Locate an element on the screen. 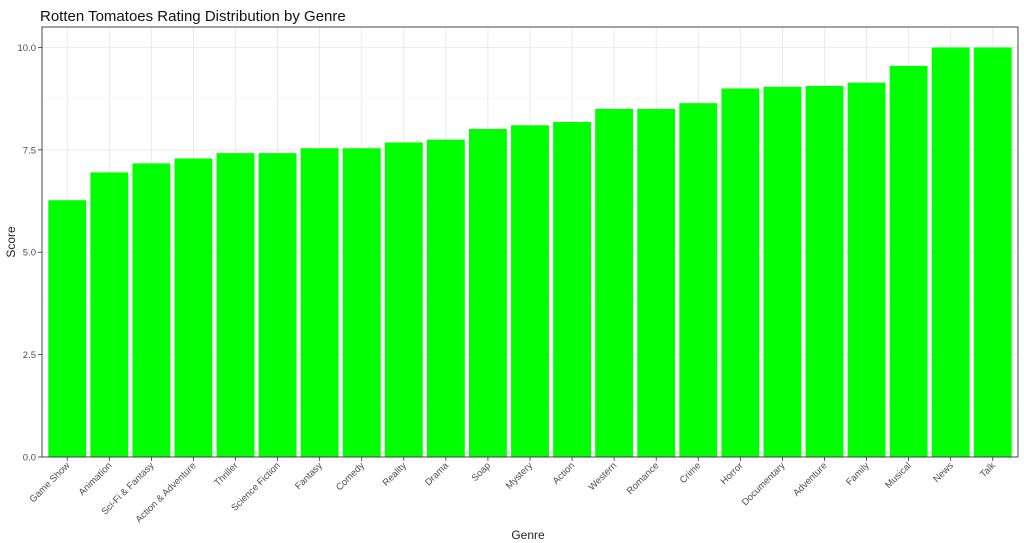 This screenshot has width=1024, height=543. x-tick-label: Reality is located at coordinates (395, 474).